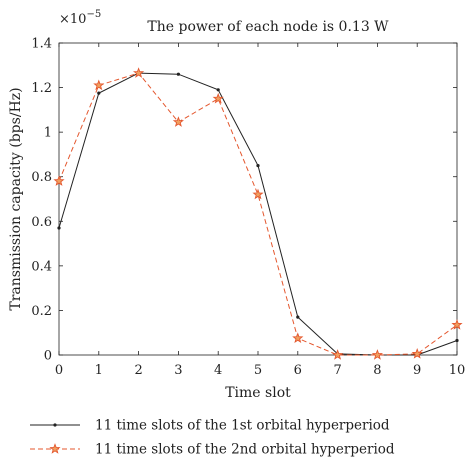 The image size is (474, 474). What do you see at coordinates (218, 370) in the screenshot?
I see `x-tick-label: 4` at bounding box center [218, 370].